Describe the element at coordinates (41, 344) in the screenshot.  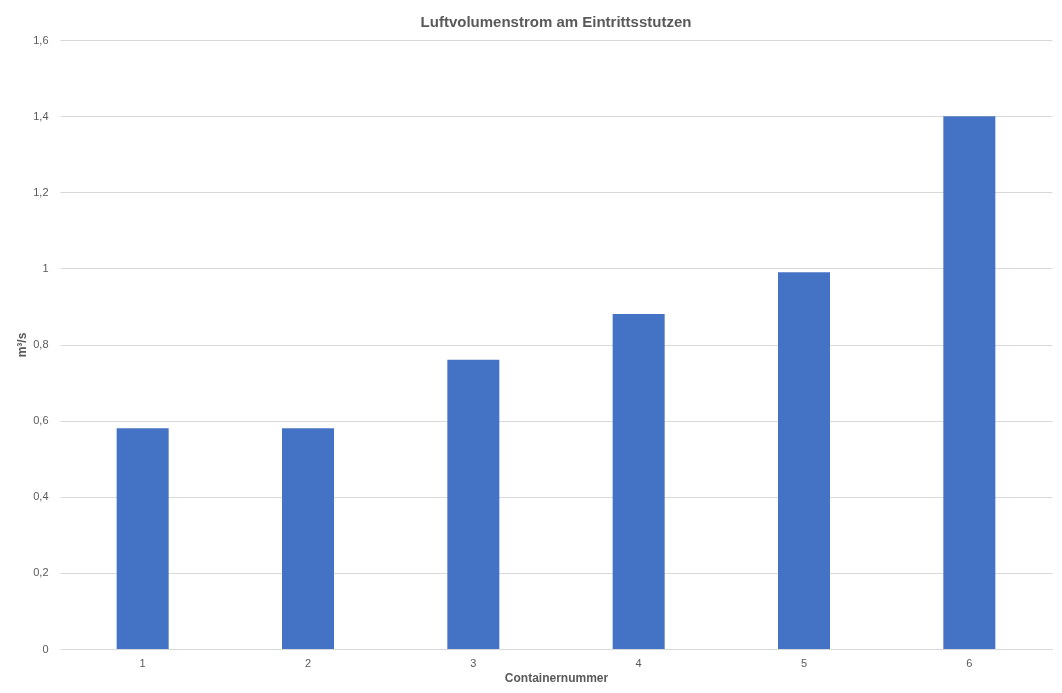
I see `y-tick-label: 0,8` at that location.